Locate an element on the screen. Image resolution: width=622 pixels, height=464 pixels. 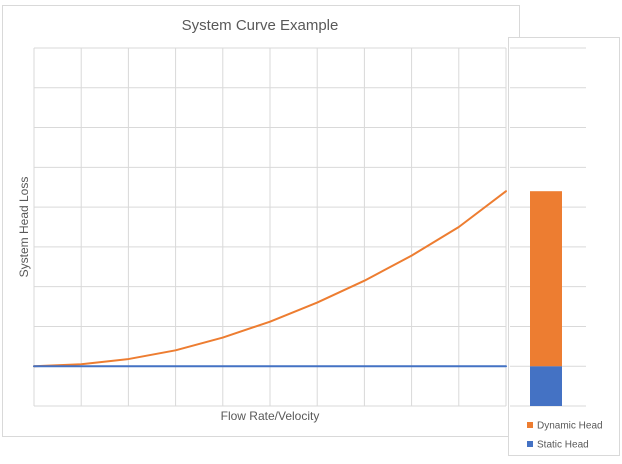
x-axis-label: Flow Rate/Velocity is located at coordinates (270, 416).